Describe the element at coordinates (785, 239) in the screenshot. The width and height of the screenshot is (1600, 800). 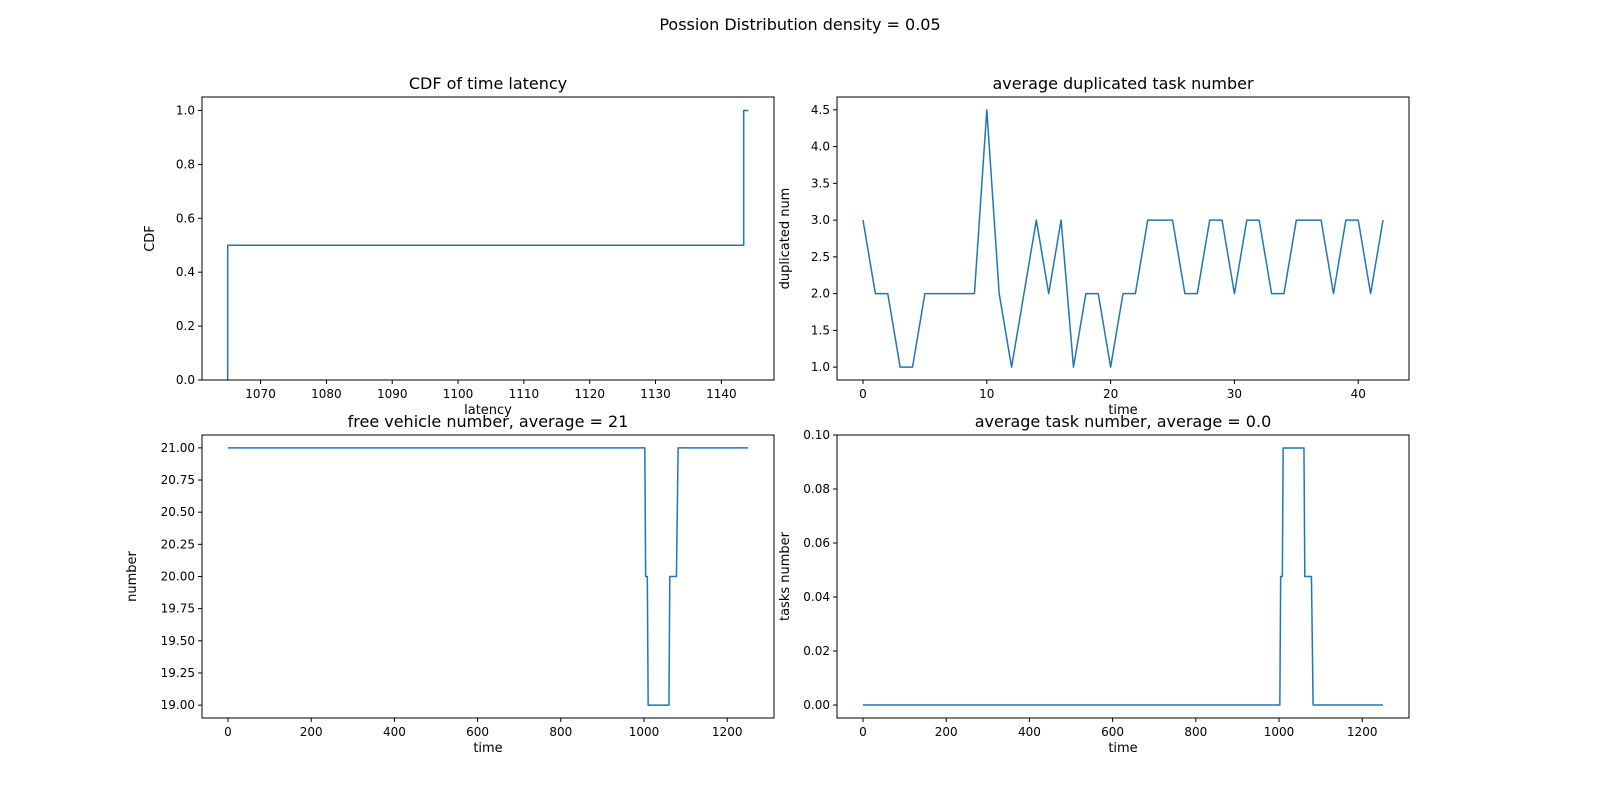
I see `y-axis-label: duplicated num` at that location.